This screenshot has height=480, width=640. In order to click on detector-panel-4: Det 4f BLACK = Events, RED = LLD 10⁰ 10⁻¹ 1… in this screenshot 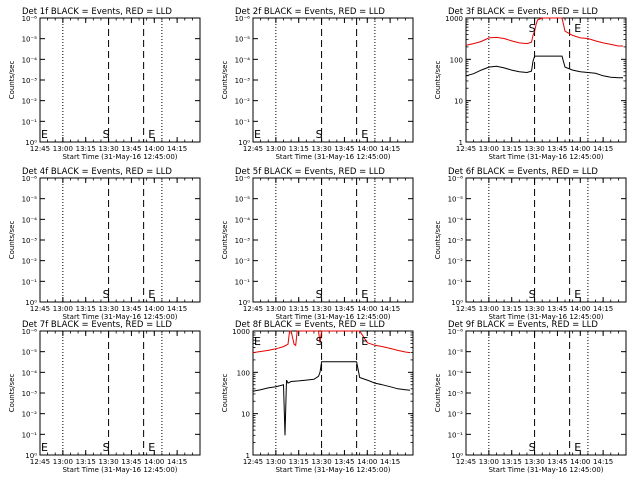, I will do `click(104, 244)`.